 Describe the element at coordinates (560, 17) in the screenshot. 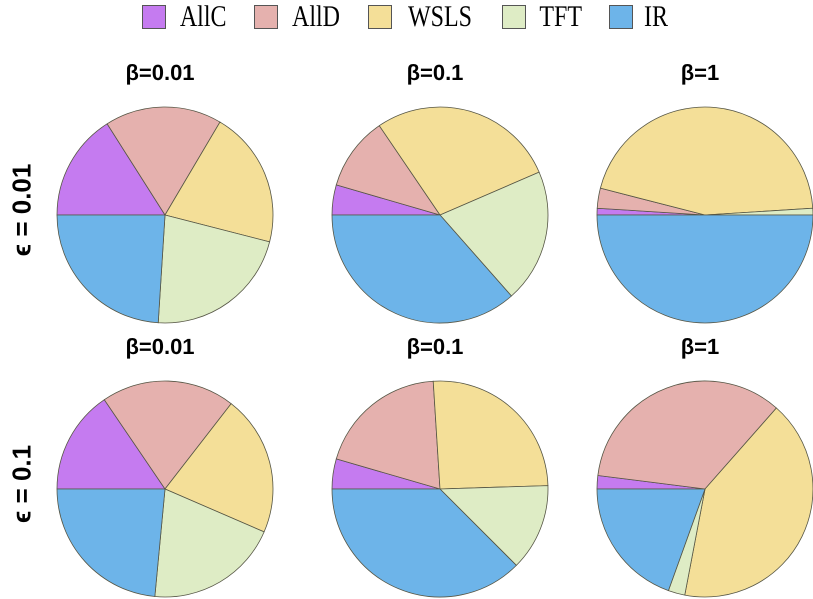

I see `legend-label: TFT` at that location.